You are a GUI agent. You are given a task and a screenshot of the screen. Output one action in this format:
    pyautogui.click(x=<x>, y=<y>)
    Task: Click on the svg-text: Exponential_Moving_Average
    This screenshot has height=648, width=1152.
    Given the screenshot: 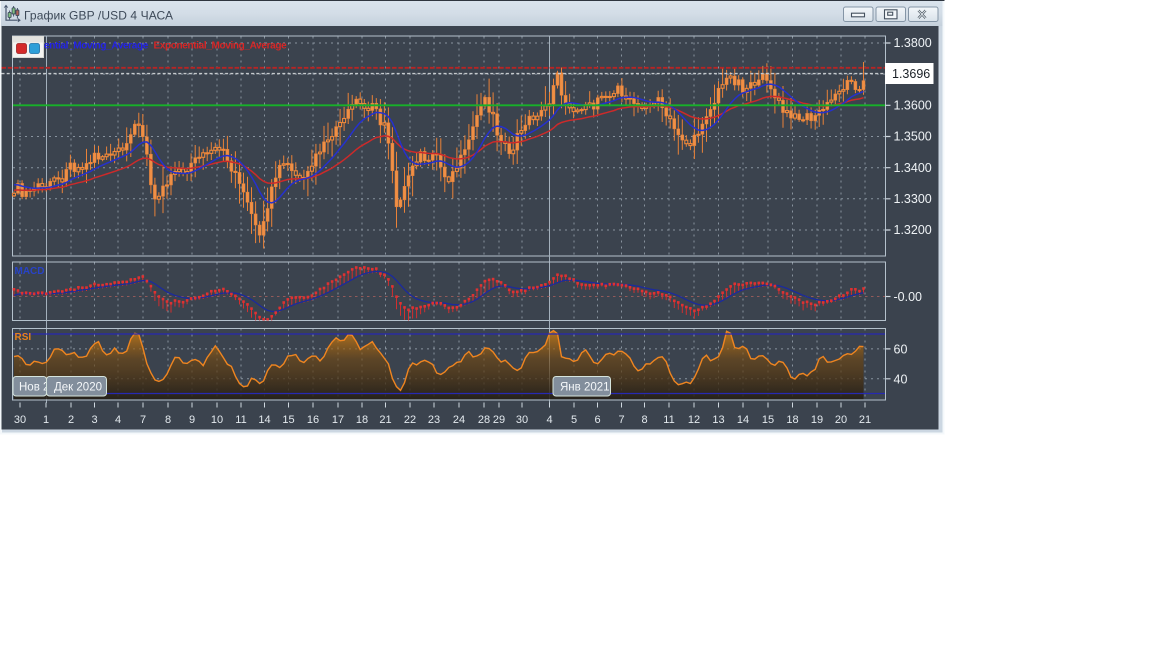 What is the action you would take?
    pyautogui.click(x=221, y=46)
    